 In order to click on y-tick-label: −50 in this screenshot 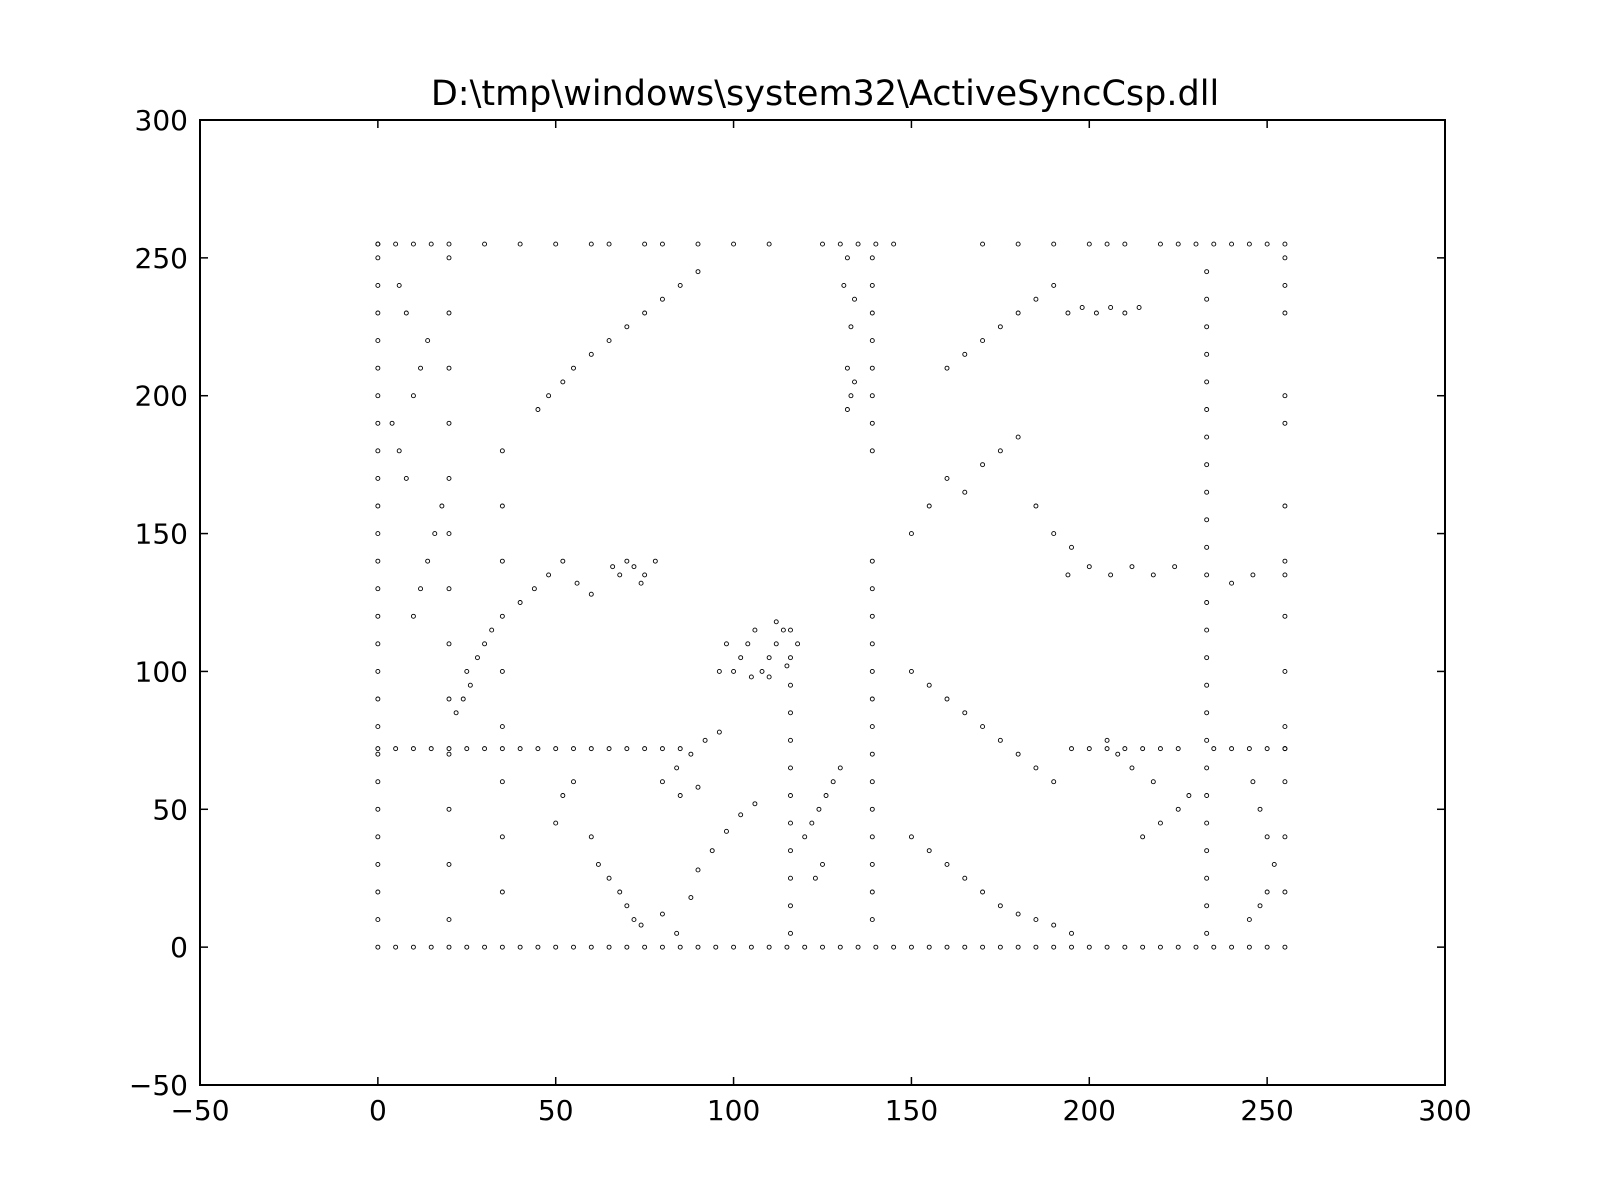, I will do `click(158, 1085)`.